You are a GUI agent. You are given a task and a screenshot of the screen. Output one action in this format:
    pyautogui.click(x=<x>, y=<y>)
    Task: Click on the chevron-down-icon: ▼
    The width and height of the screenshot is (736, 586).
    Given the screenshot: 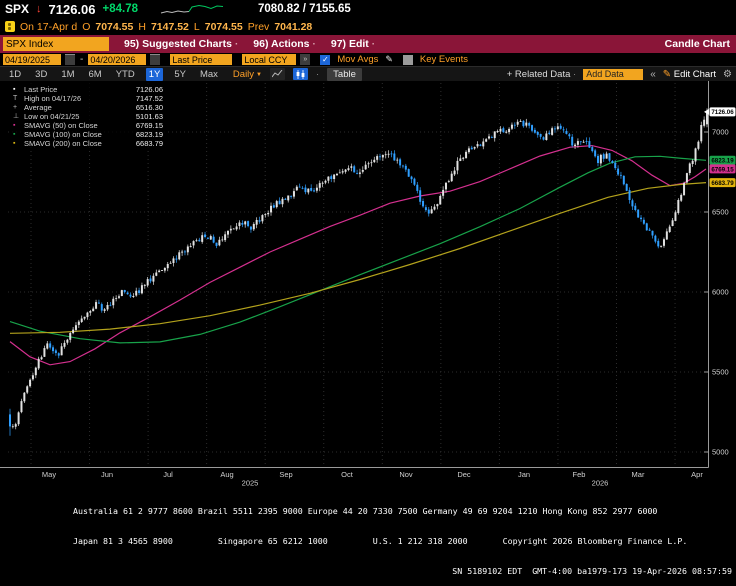 What is the action you would take?
    pyautogui.click(x=259, y=74)
    